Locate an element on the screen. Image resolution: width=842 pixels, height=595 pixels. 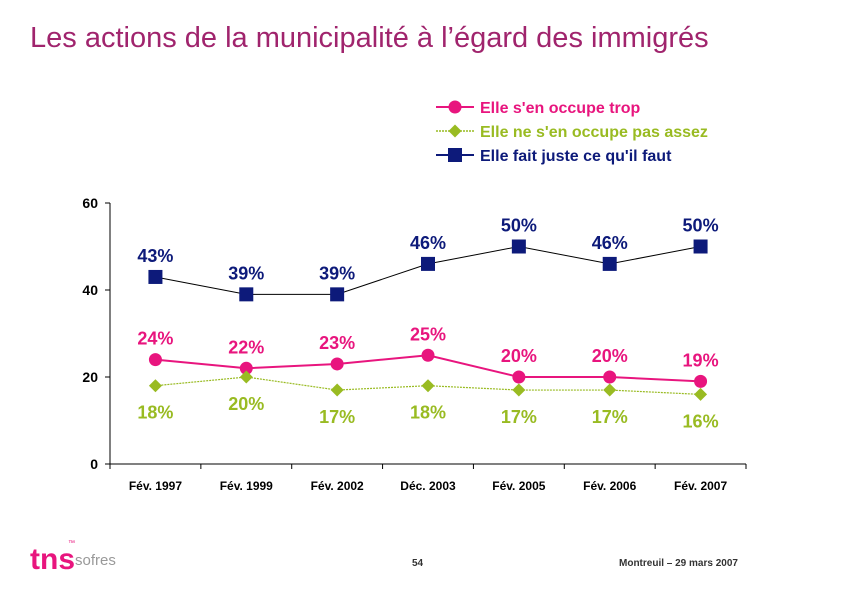
y-tick-label: 20 is located at coordinates (90, 377).